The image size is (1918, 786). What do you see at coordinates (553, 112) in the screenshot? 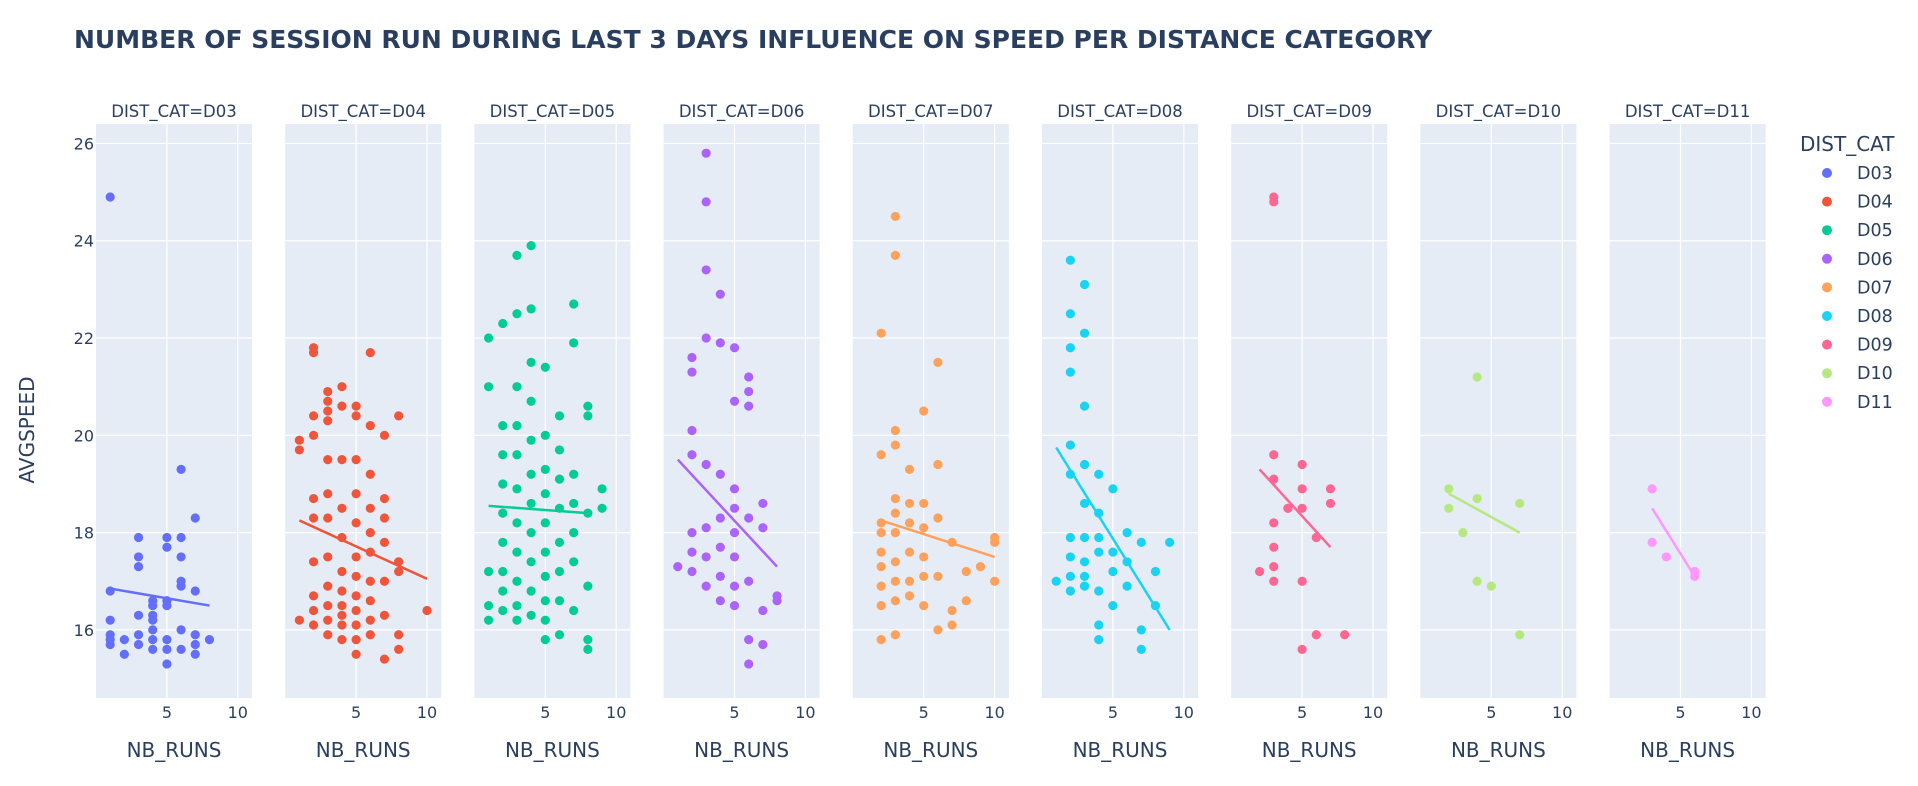
I see `facet-label: DIST_CAT=D05` at bounding box center [553, 112].